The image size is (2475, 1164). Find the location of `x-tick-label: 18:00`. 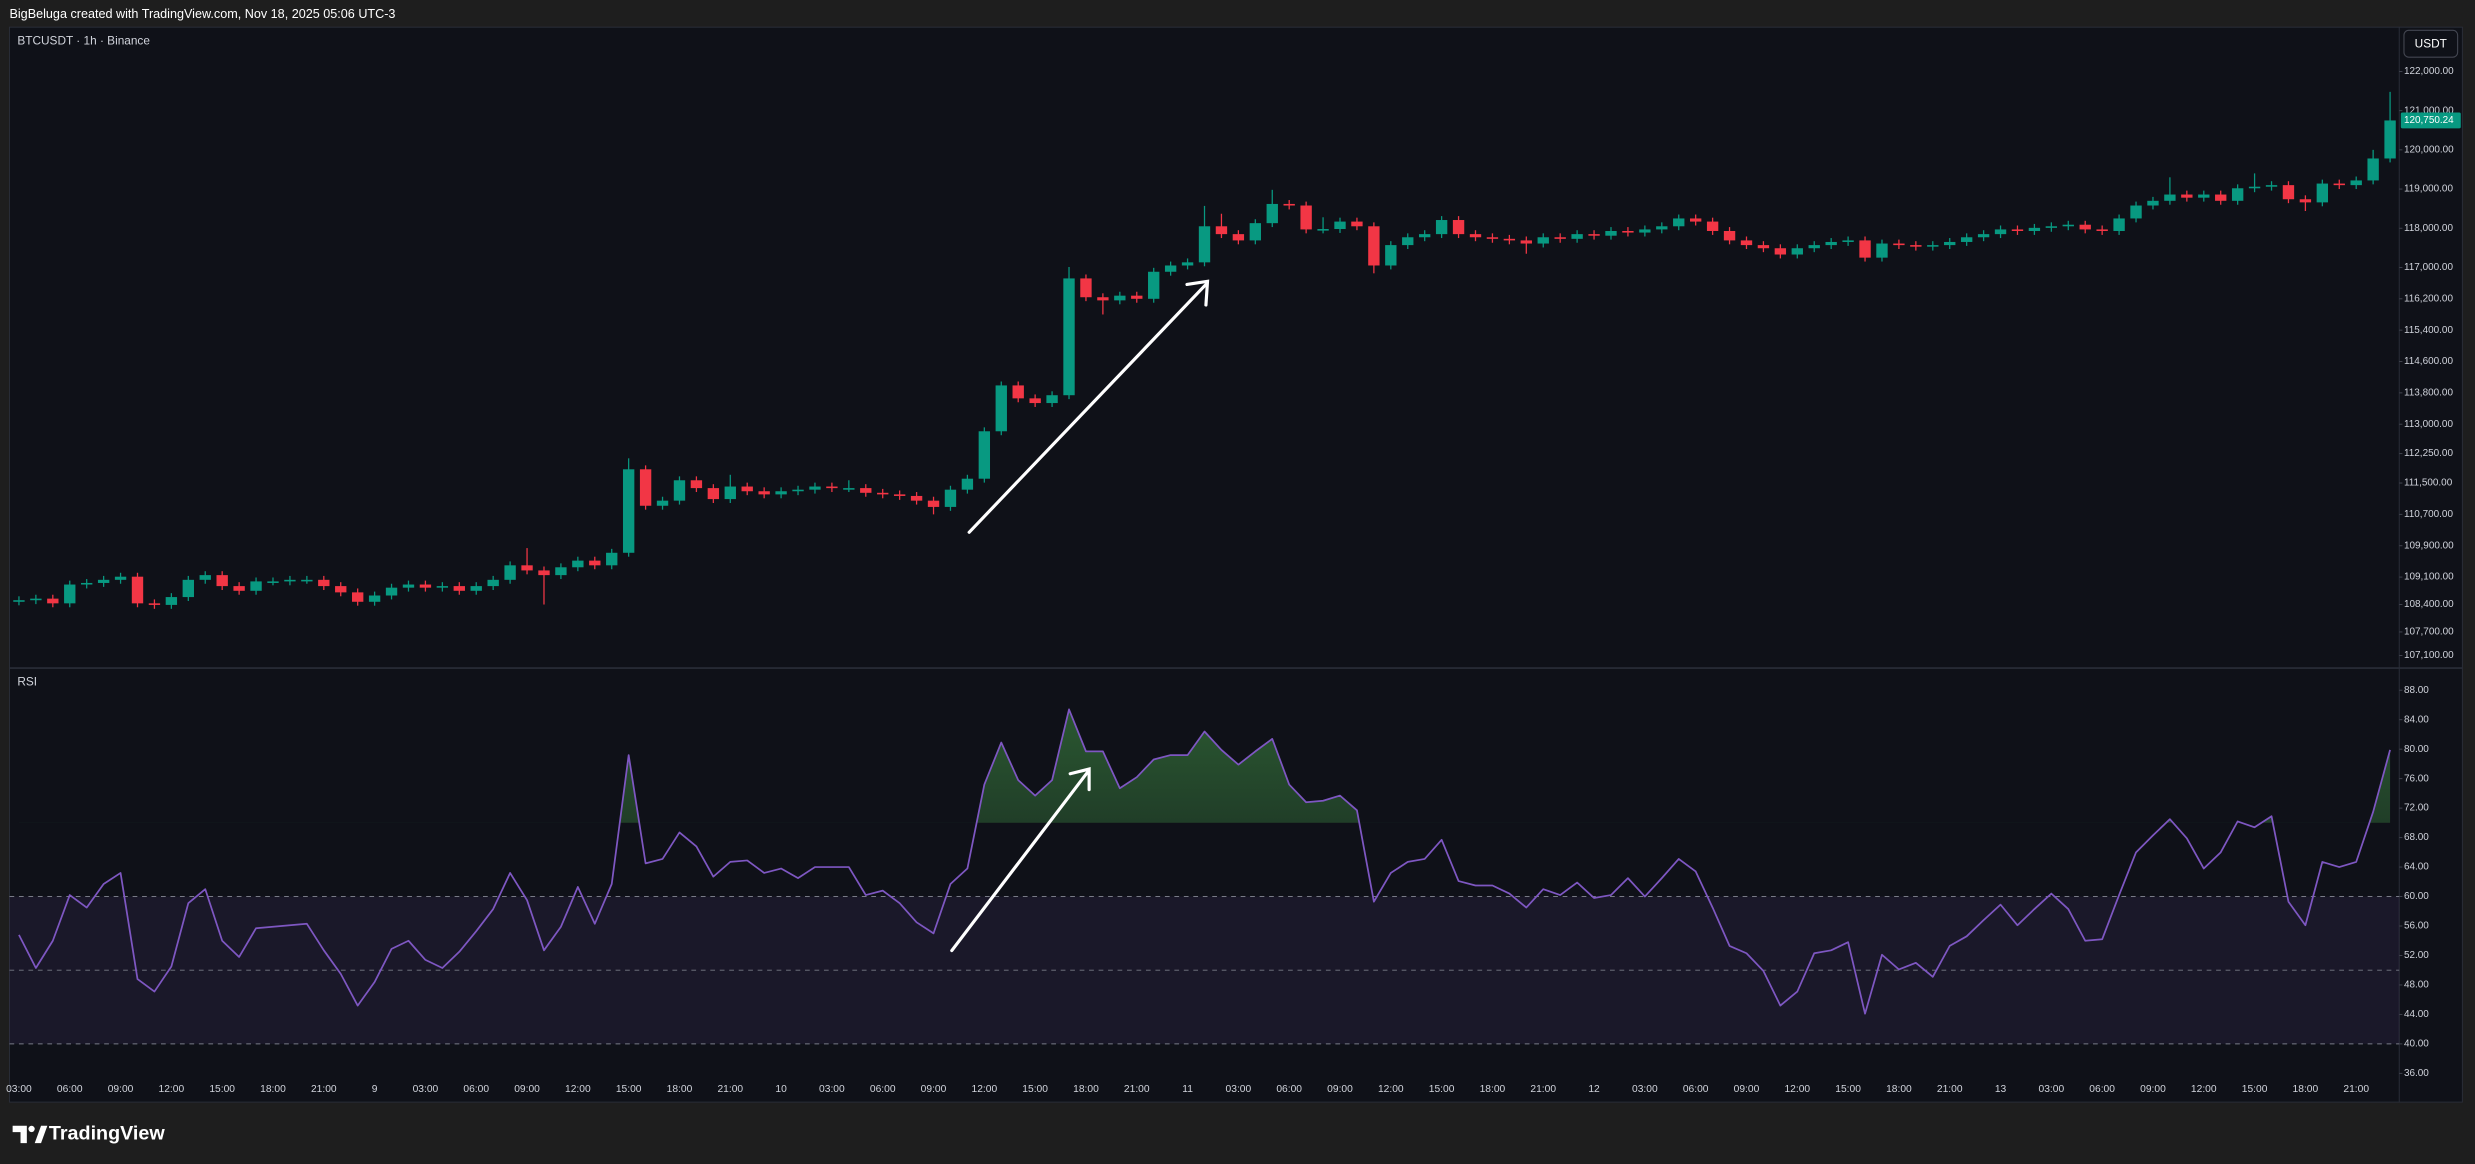

x-tick-label: 18:00 is located at coordinates (680, 1089).